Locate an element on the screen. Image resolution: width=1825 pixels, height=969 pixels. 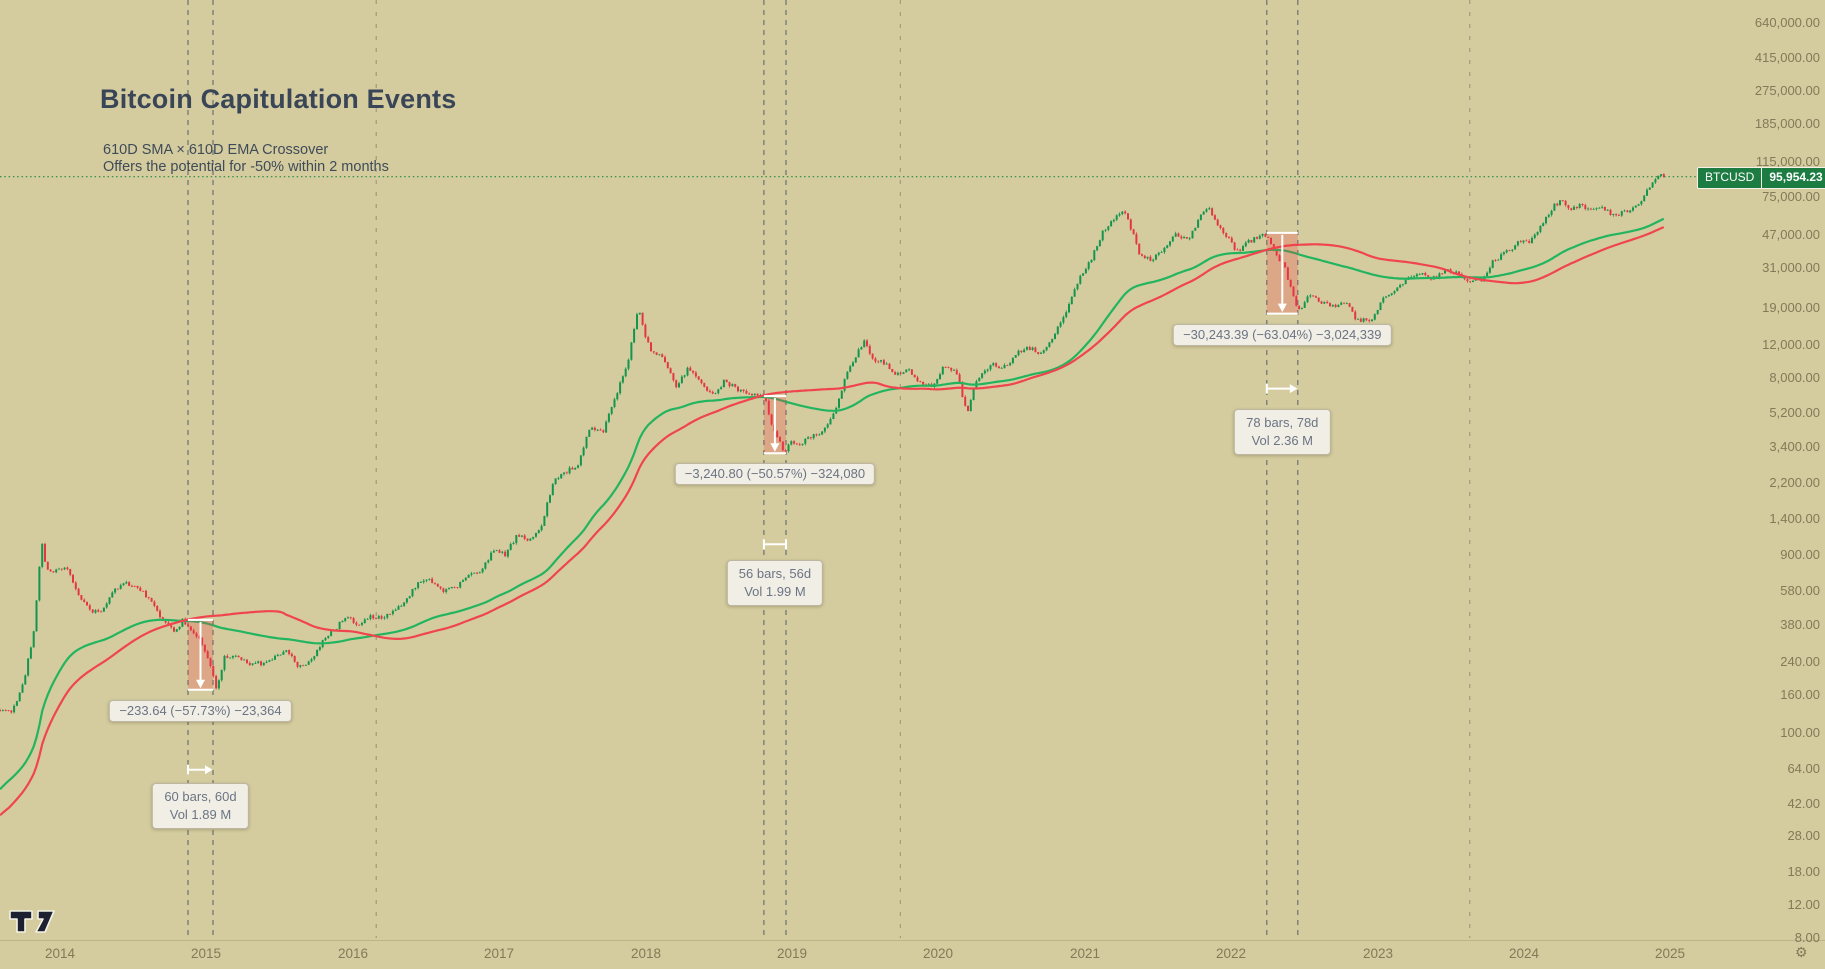
last-price-badge: BTCUSD 95,954.23 is located at coordinates (1761, 178).